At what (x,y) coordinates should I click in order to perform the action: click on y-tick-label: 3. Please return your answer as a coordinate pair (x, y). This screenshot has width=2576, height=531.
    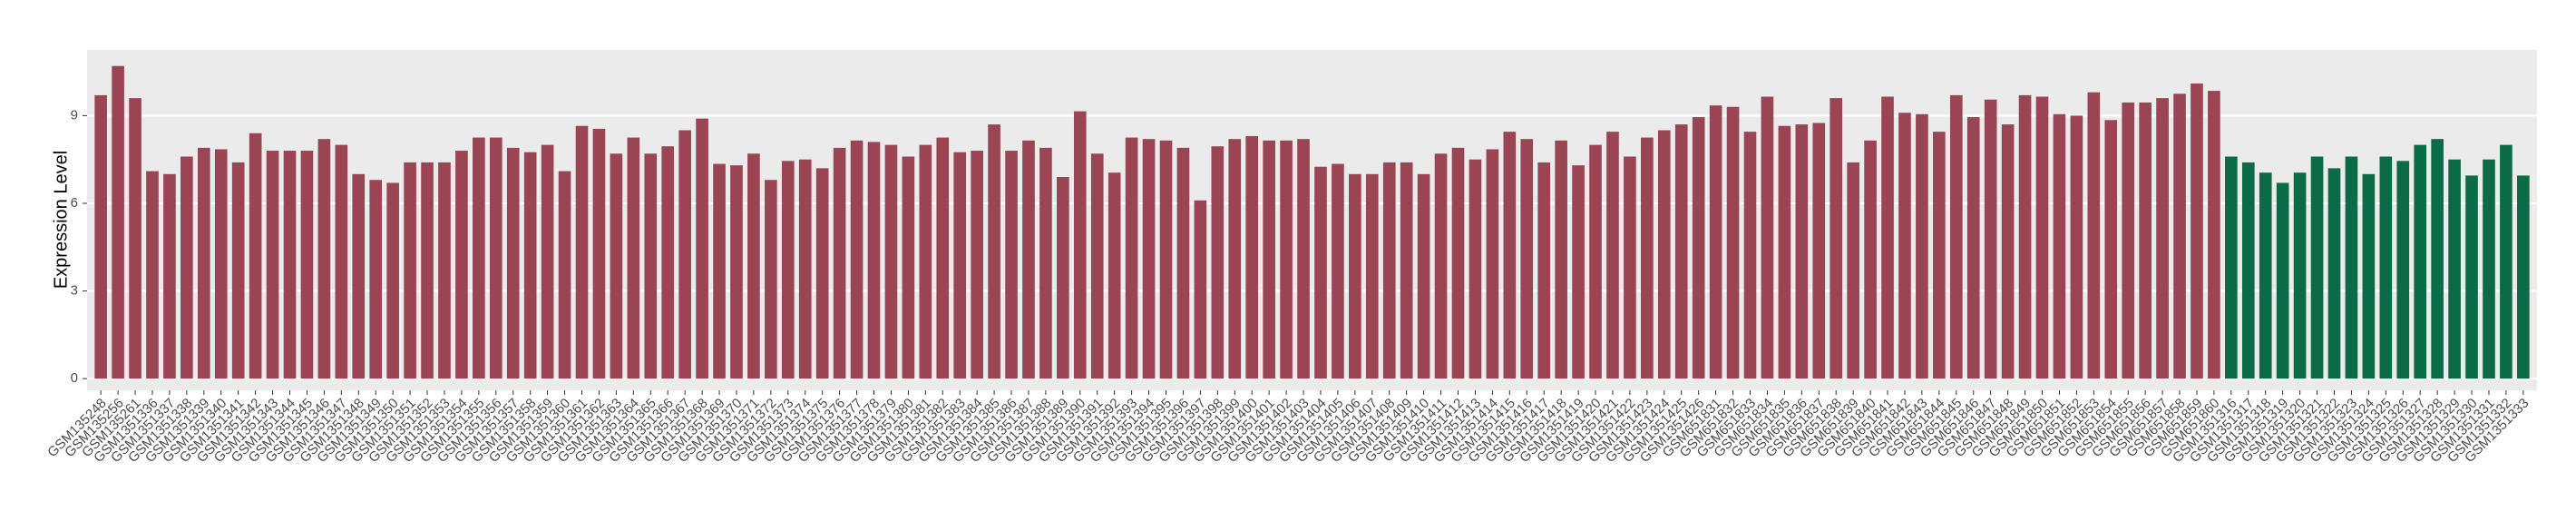
    Looking at the image, I should click on (74, 291).